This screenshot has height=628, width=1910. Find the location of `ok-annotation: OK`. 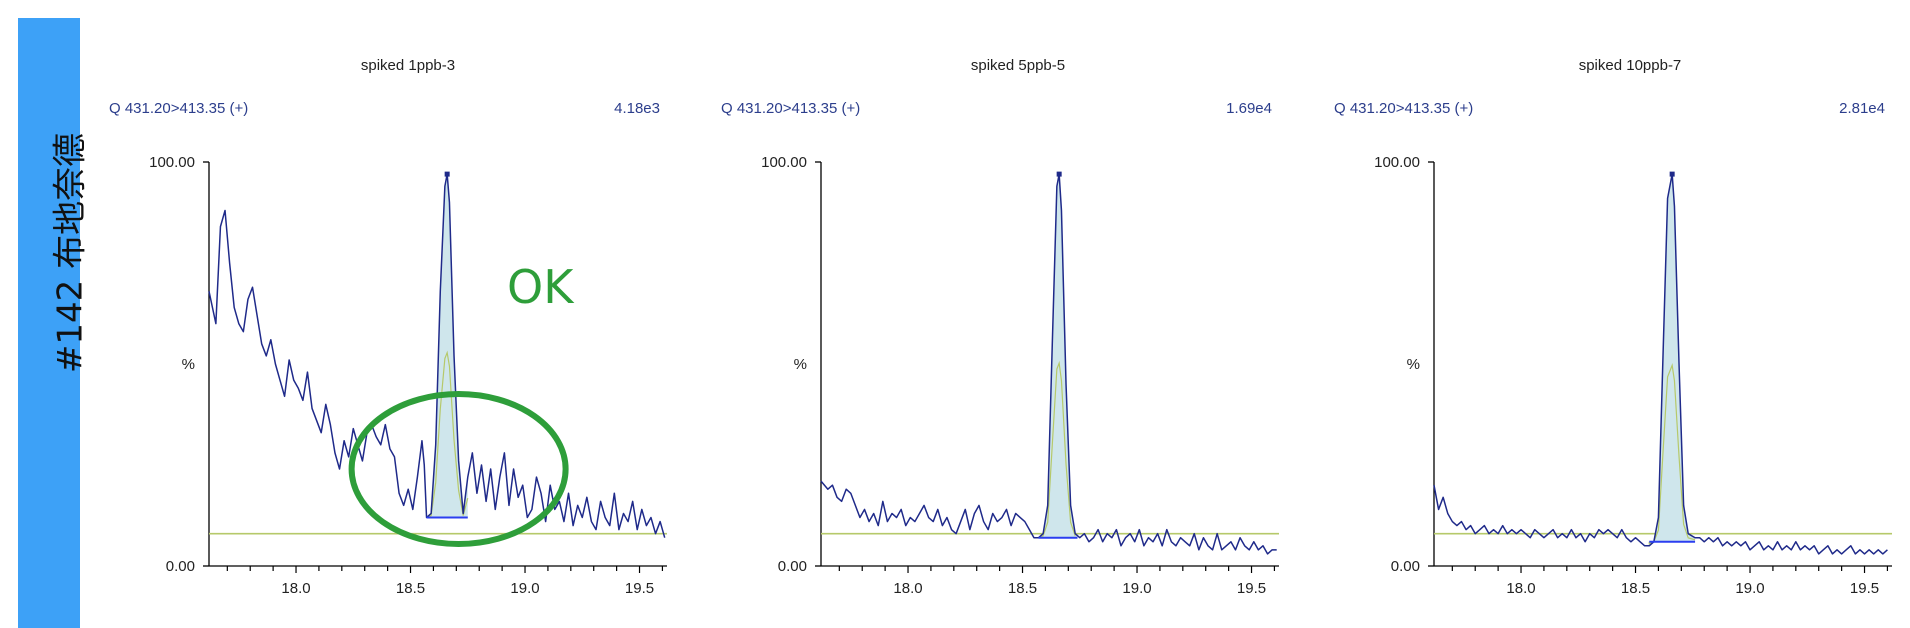

ok-annotation: OK is located at coordinates (541, 287).